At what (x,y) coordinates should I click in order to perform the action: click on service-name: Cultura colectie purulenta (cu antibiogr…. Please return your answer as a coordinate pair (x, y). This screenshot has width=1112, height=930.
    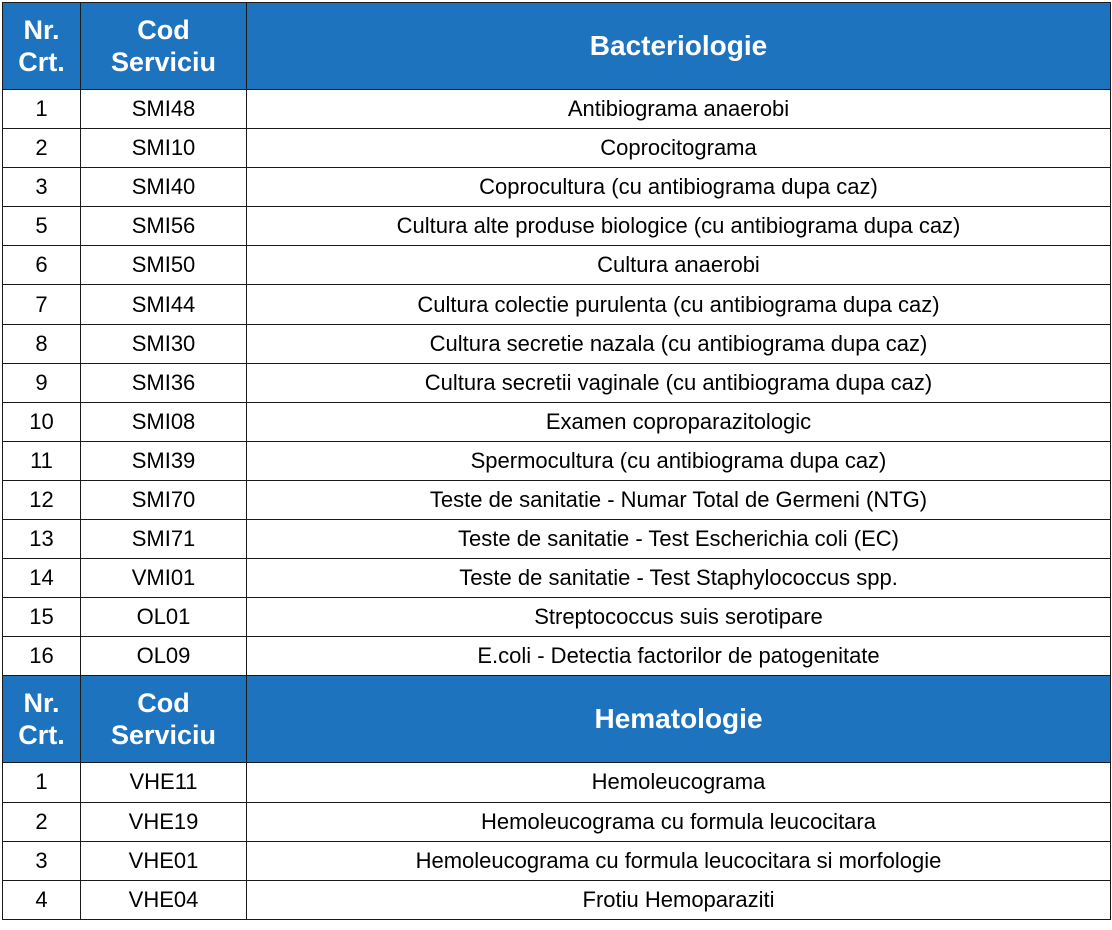
    Looking at the image, I should click on (678, 304).